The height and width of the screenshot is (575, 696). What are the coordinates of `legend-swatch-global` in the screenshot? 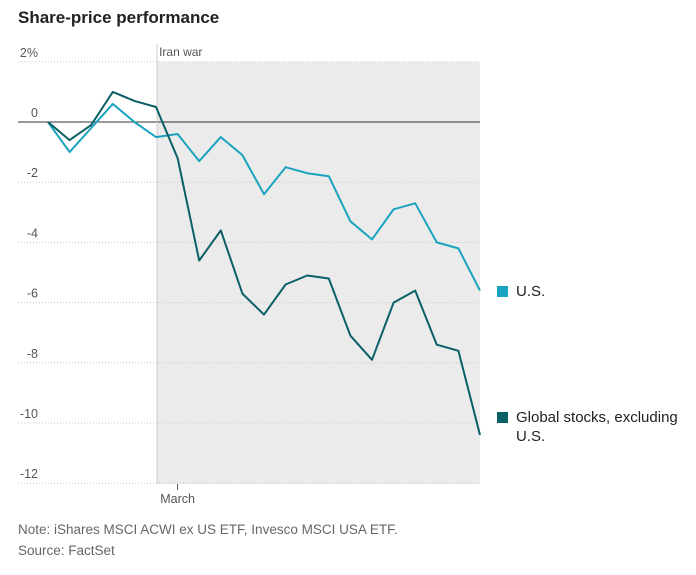 It's located at (502, 417).